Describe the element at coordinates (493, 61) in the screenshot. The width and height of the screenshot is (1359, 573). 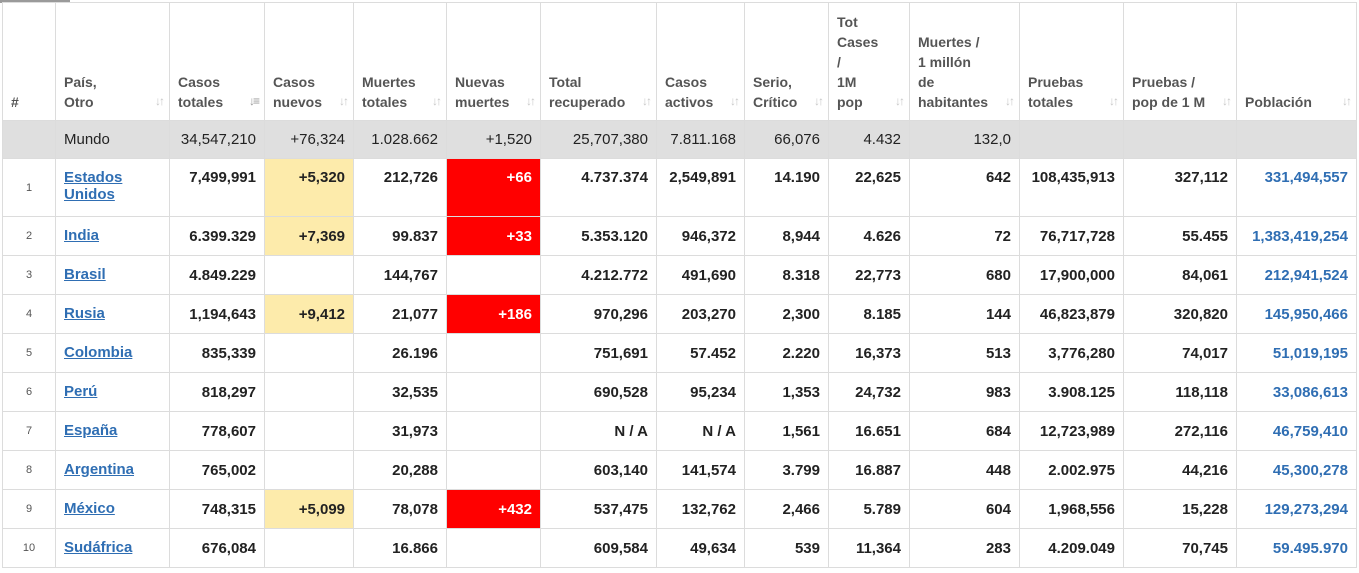
I see `column-header-new-deaths: Nuevas muertes ↓↑` at that location.